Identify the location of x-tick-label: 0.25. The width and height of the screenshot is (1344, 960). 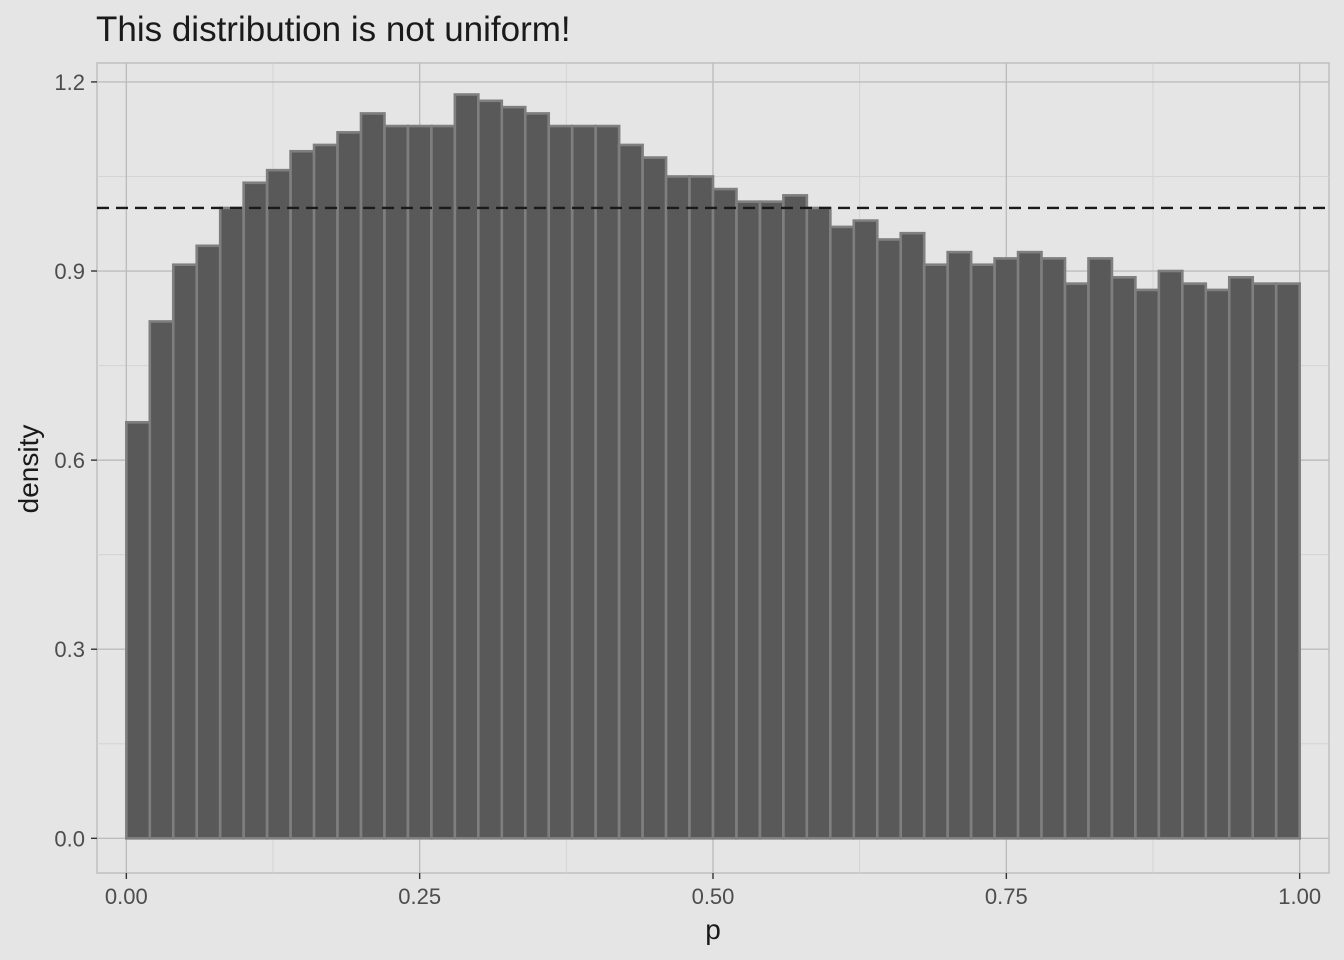
(419, 896).